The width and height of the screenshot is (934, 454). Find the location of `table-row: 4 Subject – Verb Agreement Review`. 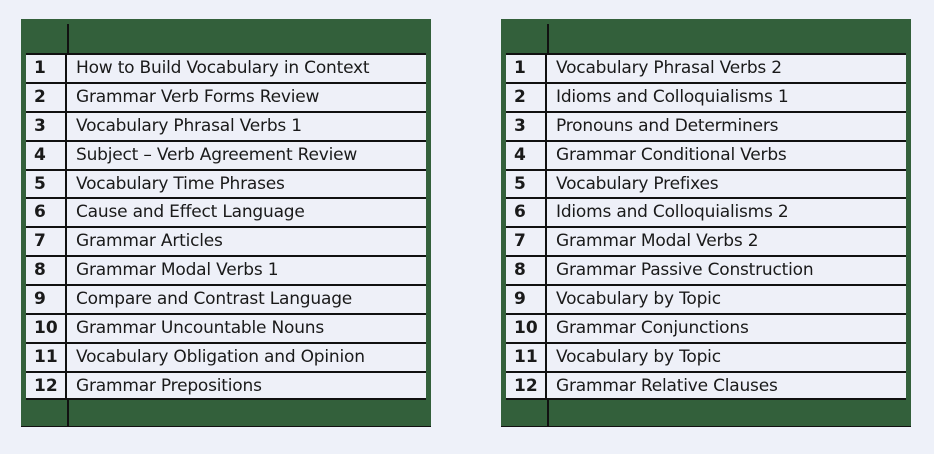

table-row: 4 Subject – Verb Agreement Review is located at coordinates (226, 154).